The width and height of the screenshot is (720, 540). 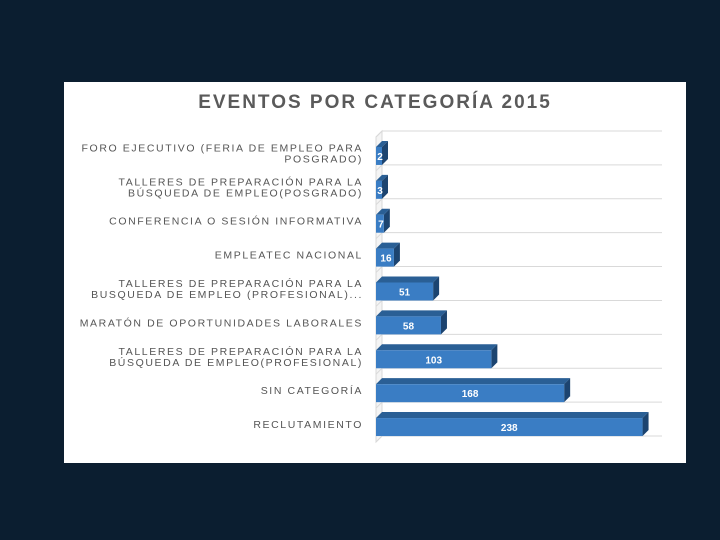 I want to click on data-label: 58, so click(x=409, y=326).